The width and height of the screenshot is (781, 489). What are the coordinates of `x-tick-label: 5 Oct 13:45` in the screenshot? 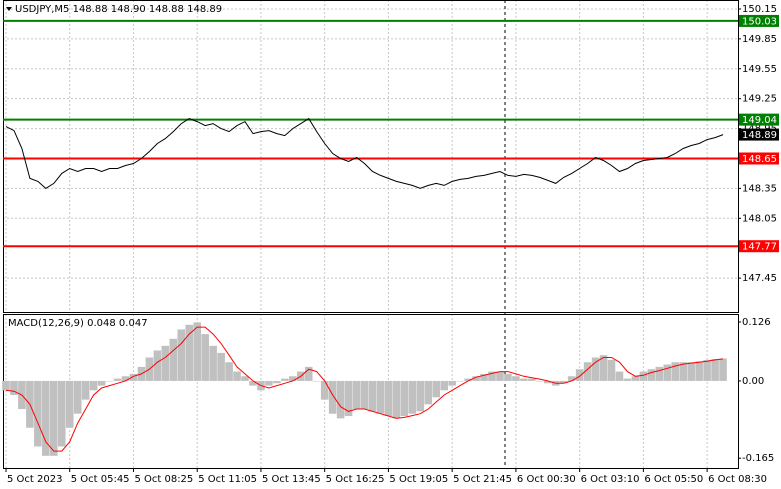 It's located at (291, 479).